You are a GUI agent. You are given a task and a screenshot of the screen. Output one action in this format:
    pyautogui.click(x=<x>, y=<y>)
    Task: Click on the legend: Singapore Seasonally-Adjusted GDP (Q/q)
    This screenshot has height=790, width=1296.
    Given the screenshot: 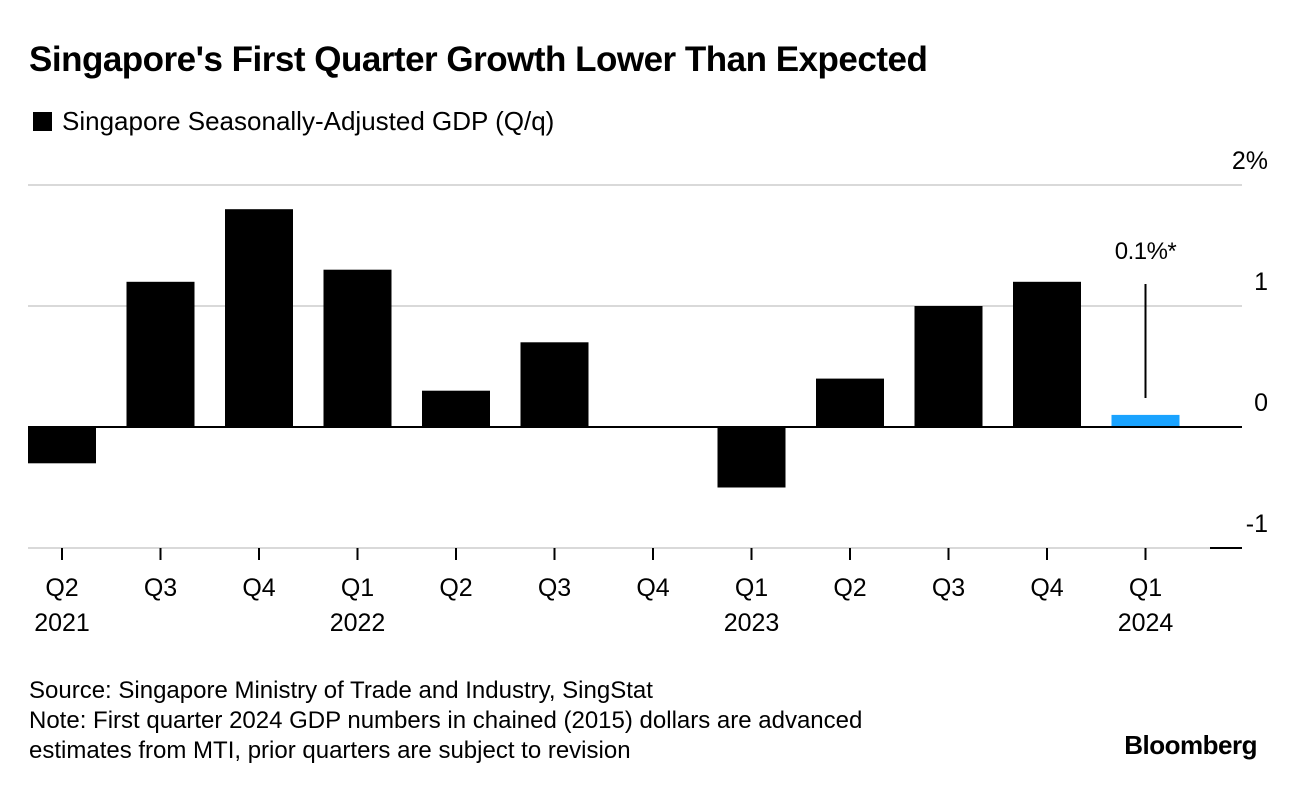 What is the action you would take?
    pyautogui.click(x=293, y=121)
    